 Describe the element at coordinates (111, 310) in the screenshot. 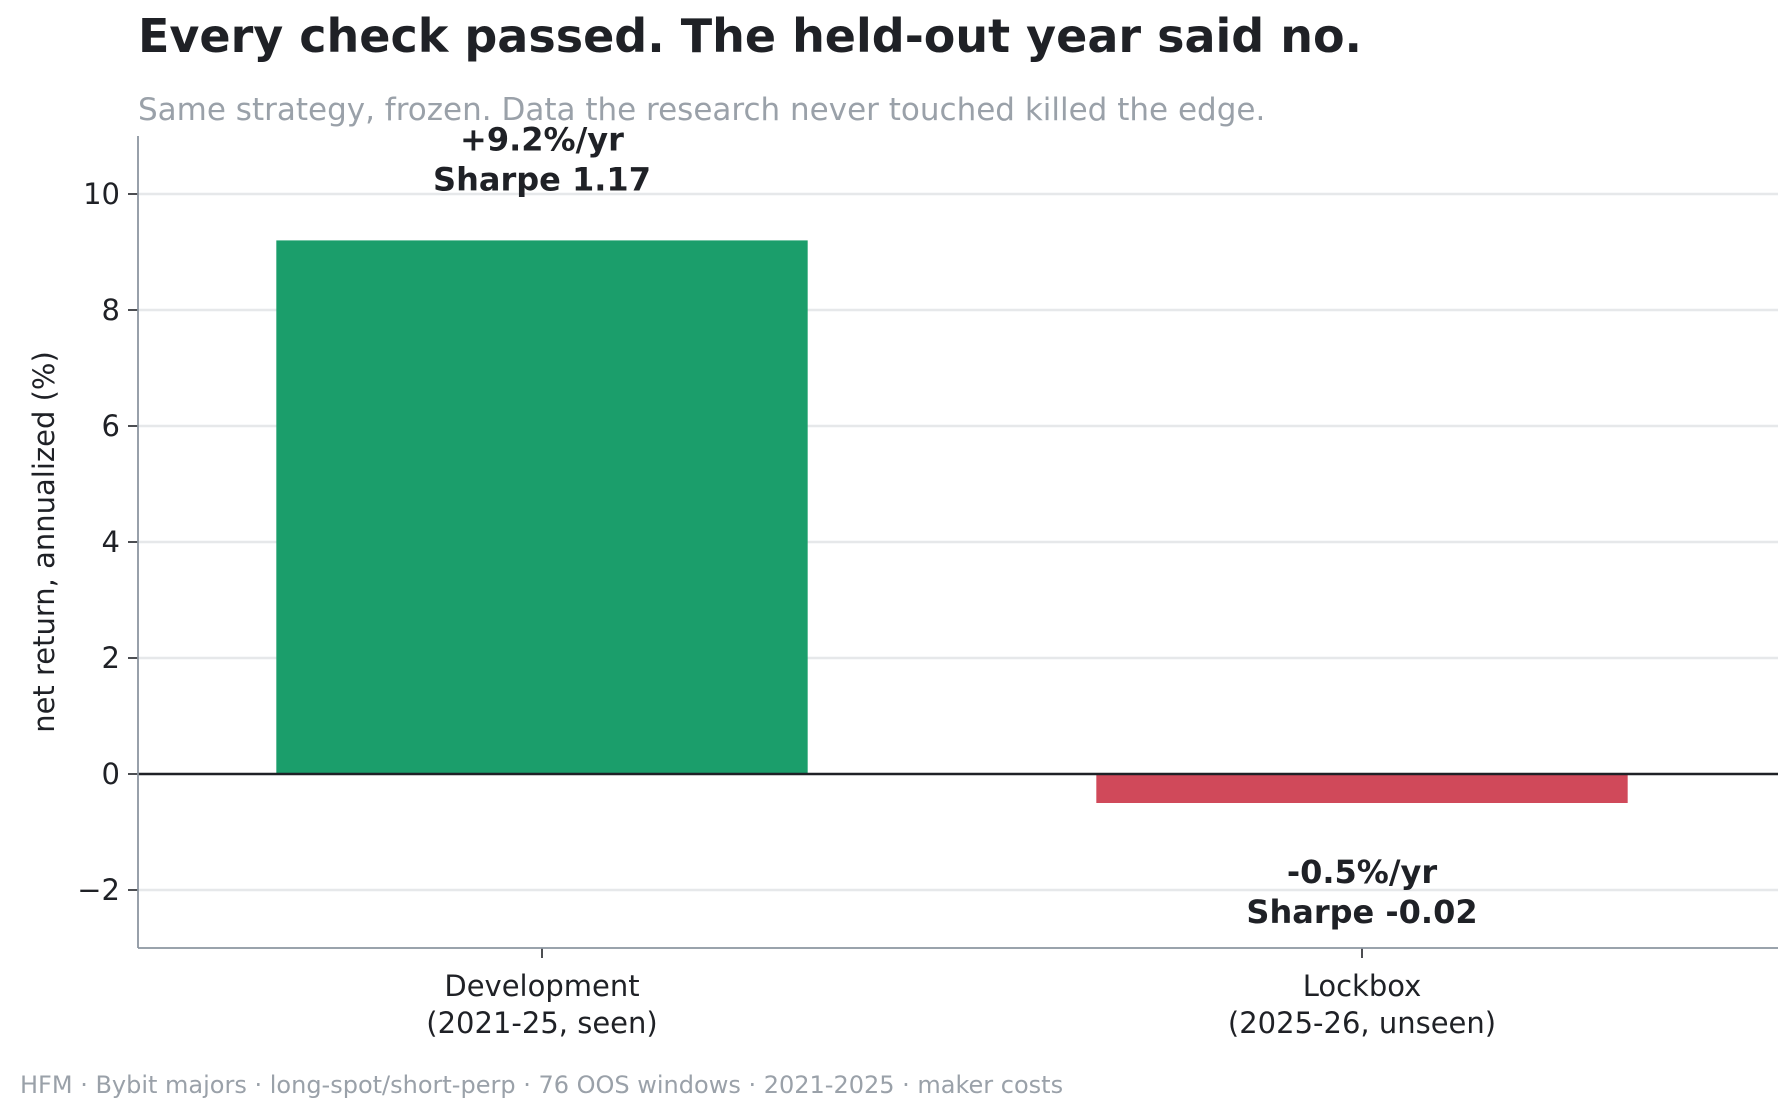

I see `y-tick-label: 8` at that location.